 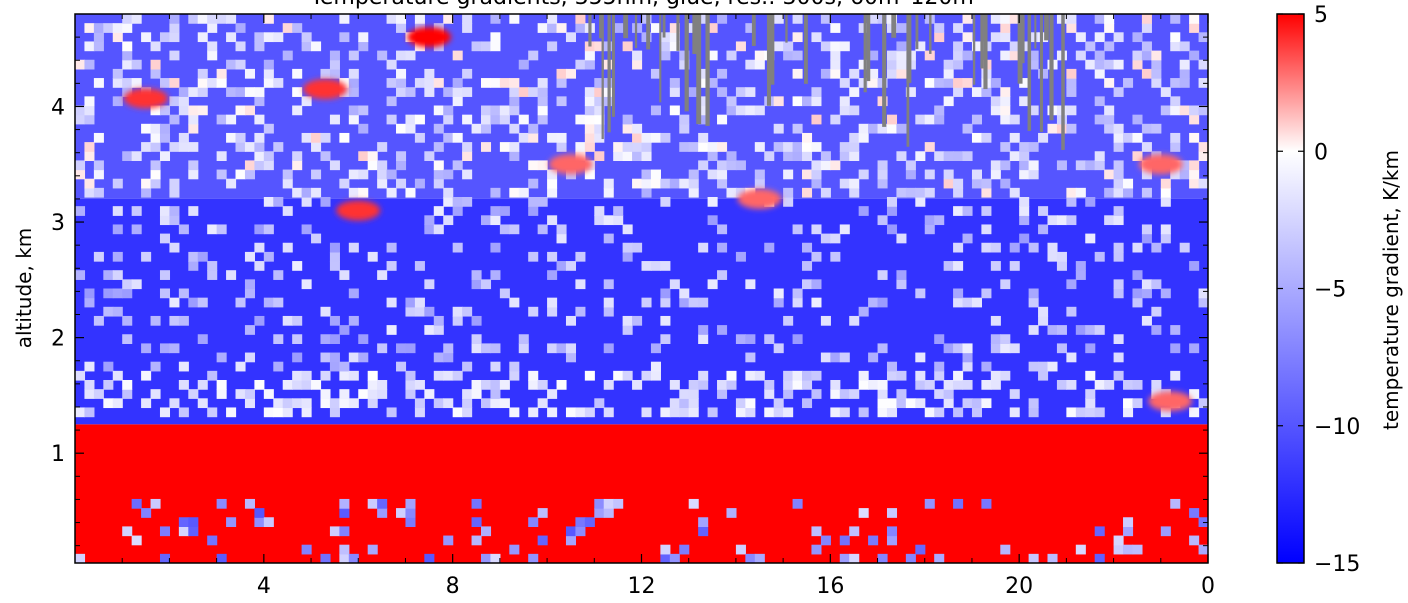 I want to click on colorbar-ticks: 50−5−10−15, so click(x=1318, y=290).